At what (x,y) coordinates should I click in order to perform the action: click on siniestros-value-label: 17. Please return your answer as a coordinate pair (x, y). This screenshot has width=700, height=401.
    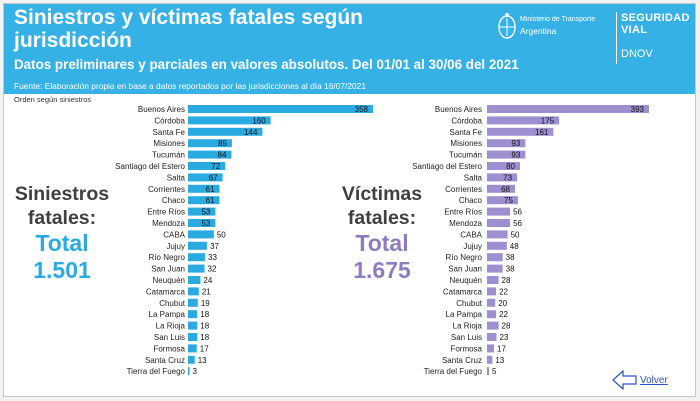
    Looking at the image, I should click on (204, 348).